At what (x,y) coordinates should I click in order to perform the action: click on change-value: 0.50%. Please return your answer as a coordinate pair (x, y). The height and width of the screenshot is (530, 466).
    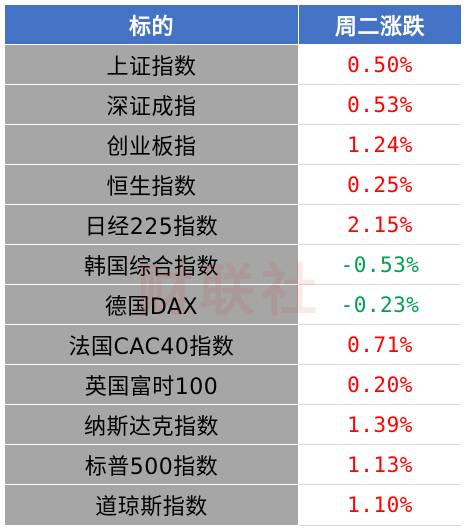
    Looking at the image, I should click on (380, 65).